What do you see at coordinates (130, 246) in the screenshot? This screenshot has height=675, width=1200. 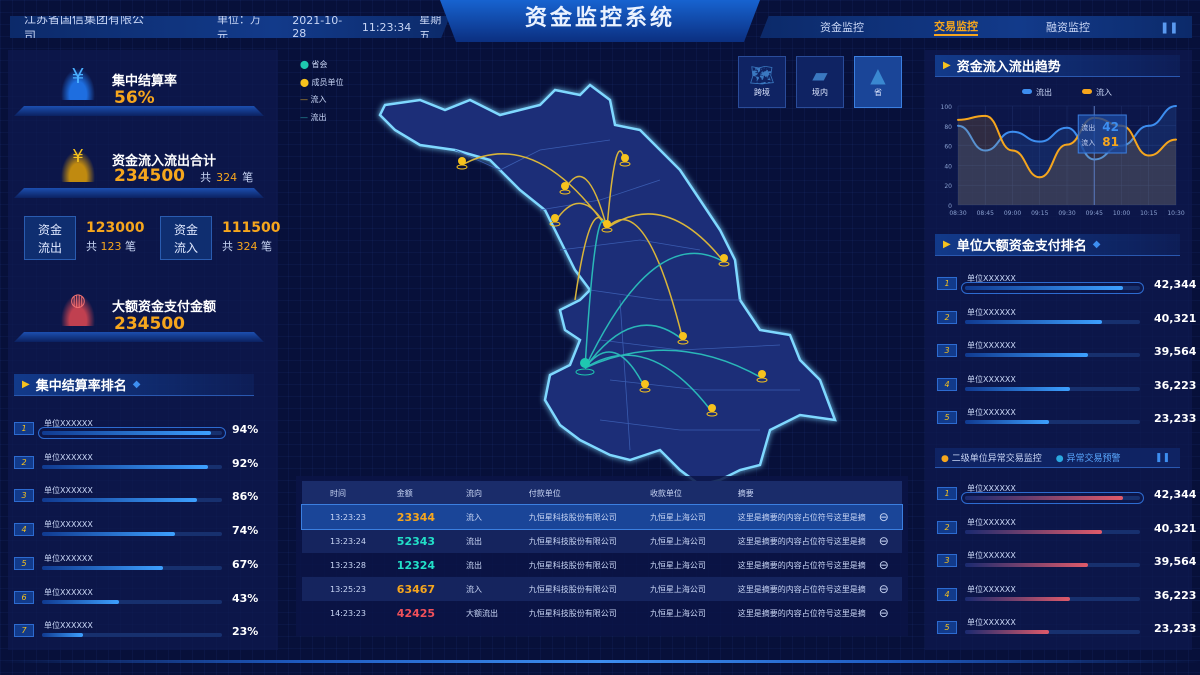 I see `count-suffix: 笔` at bounding box center [130, 246].